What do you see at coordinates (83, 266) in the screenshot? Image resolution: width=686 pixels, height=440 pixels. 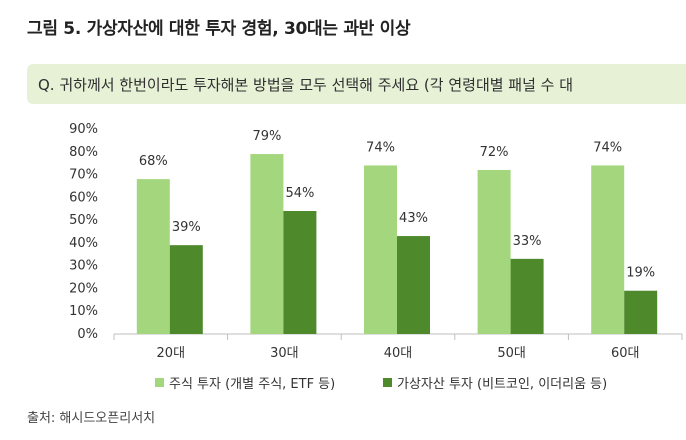 I see `y-tick-label: 30%` at bounding box center [83, 266].